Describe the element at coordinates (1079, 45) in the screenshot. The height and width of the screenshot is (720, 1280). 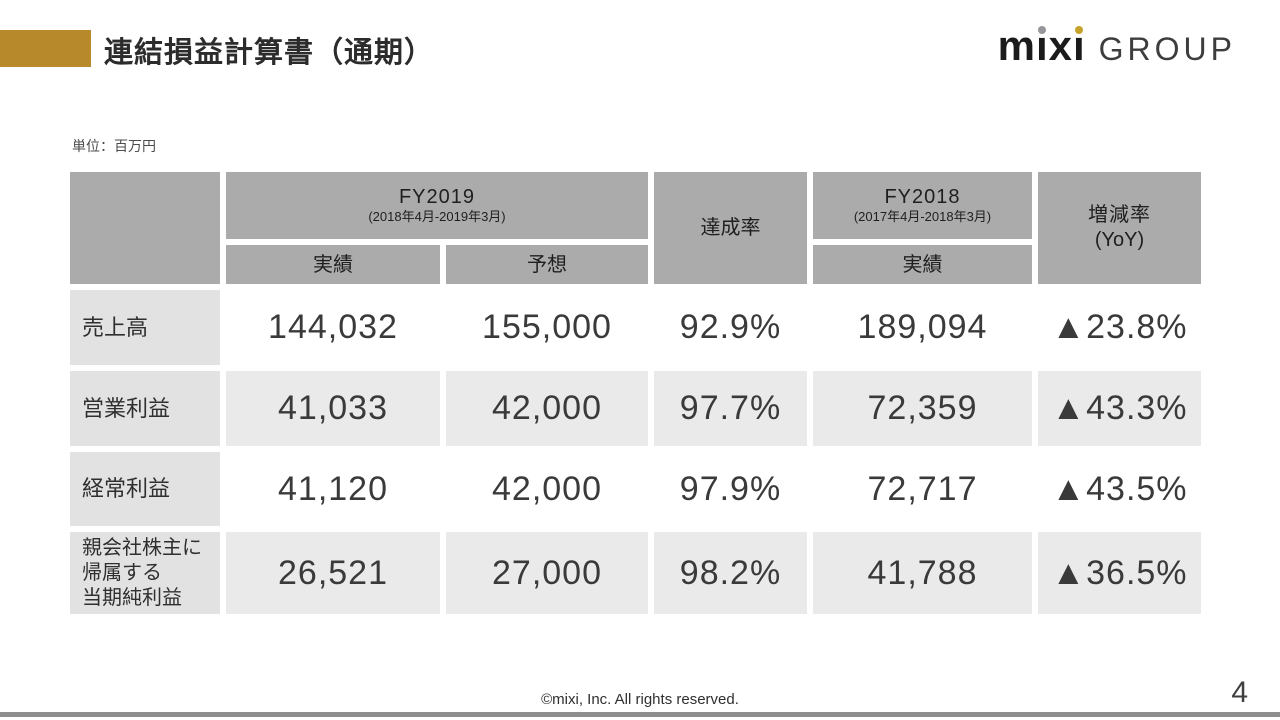
I see `logo-letter-i2: ı` at that location.